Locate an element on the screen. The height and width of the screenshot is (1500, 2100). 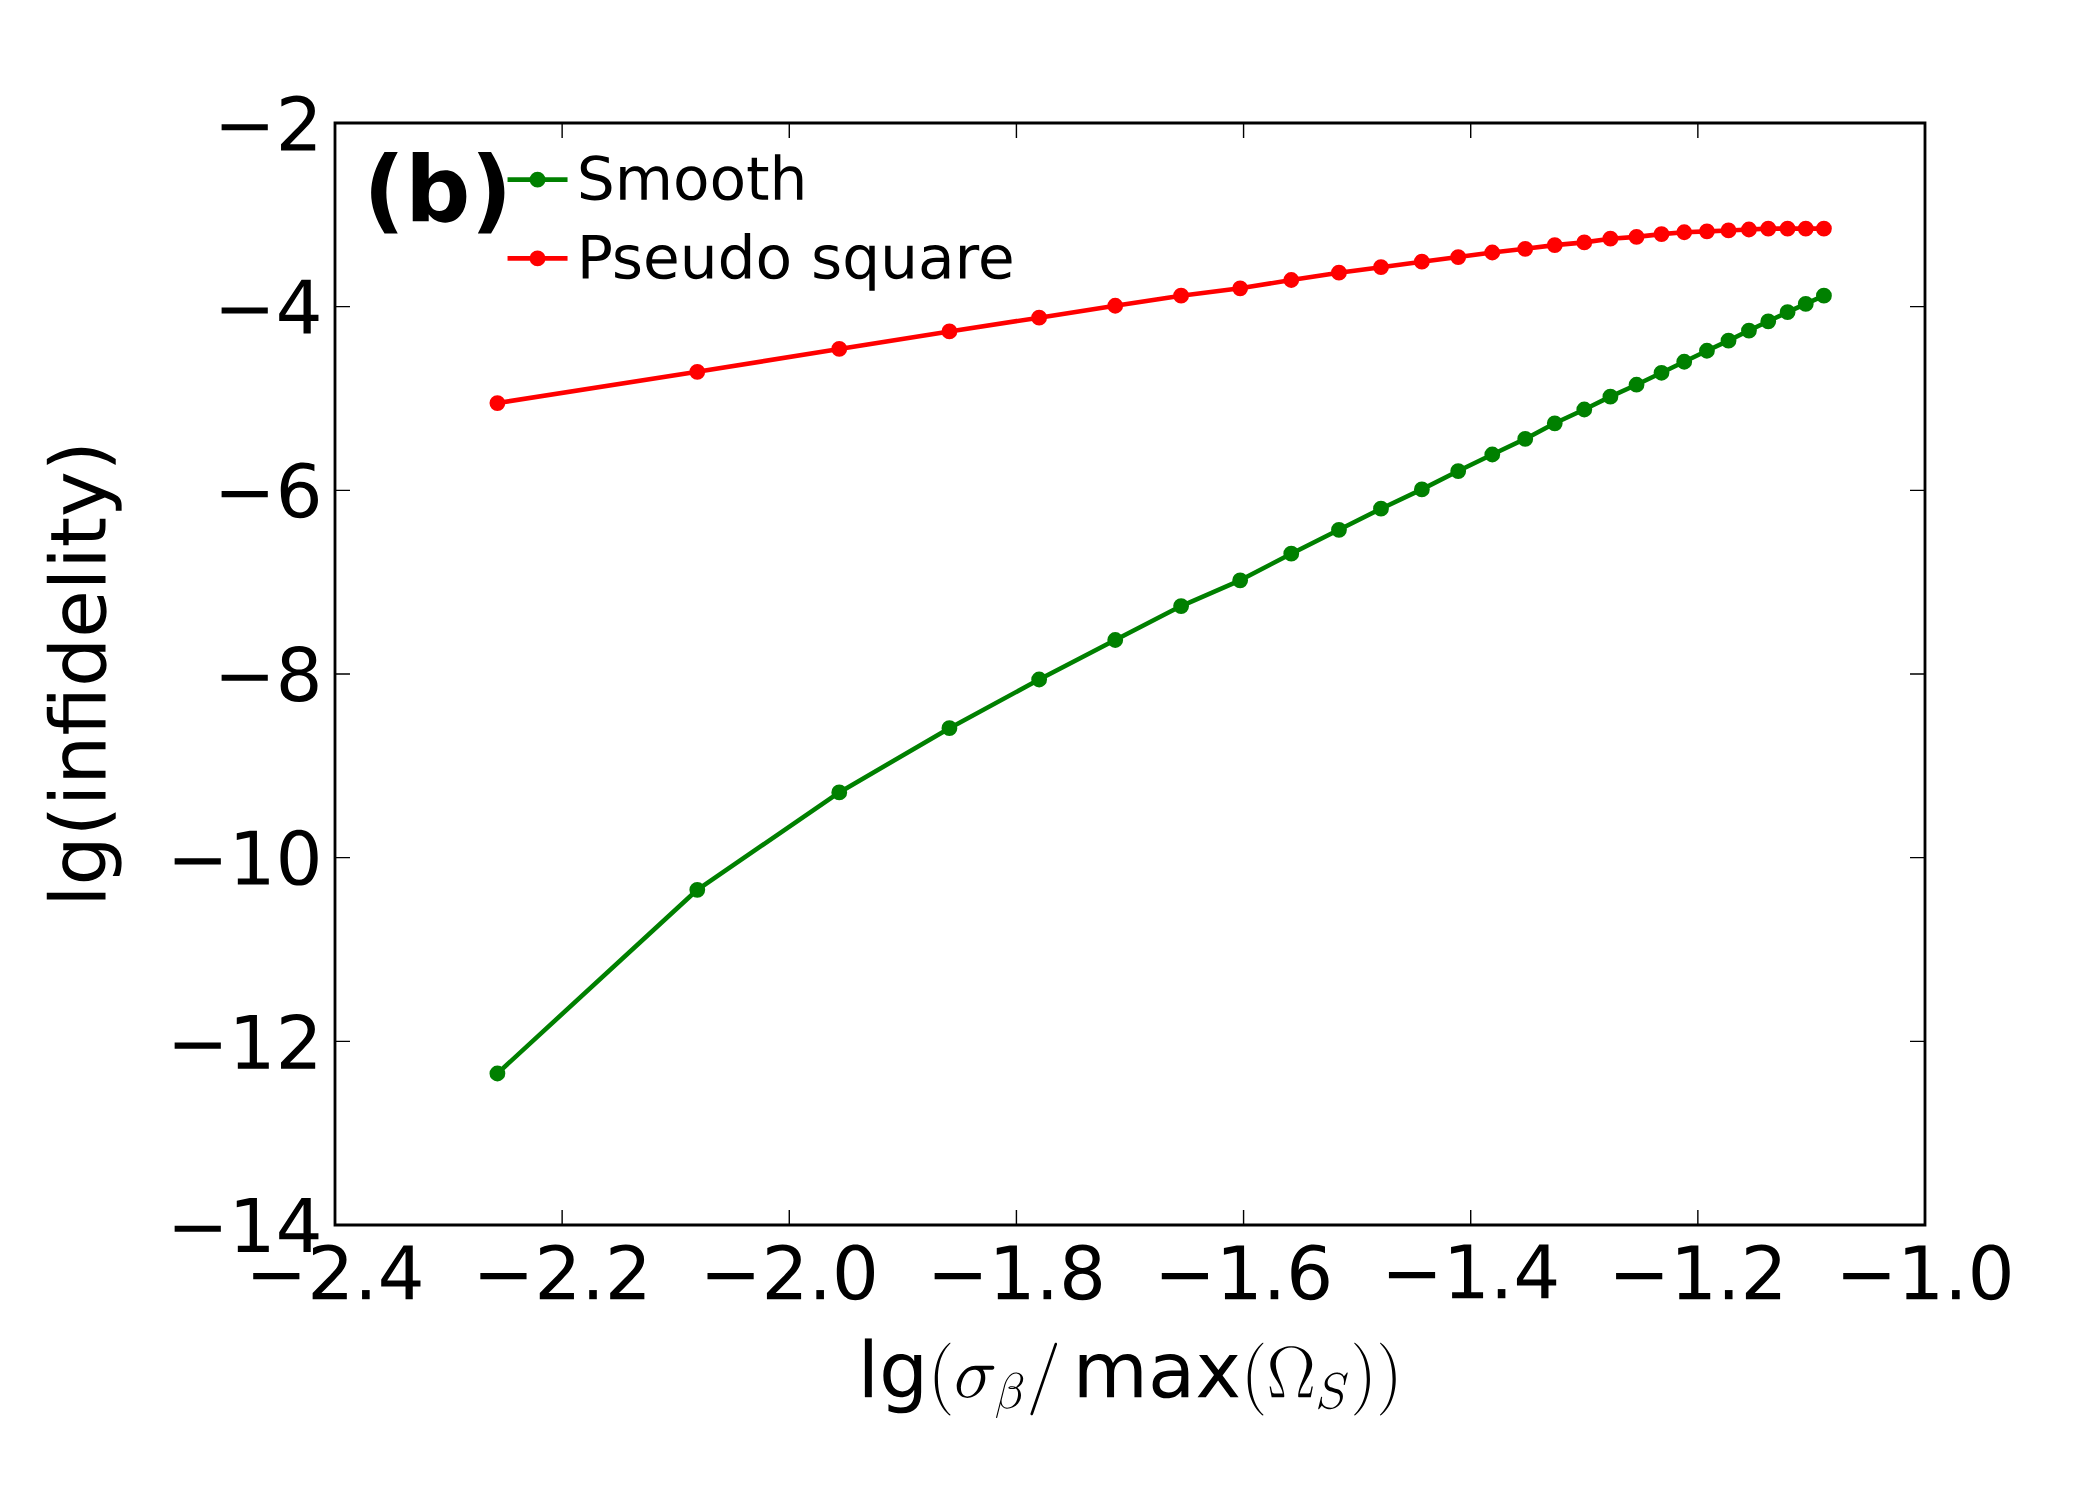
x-tick-label: −2.0 is located at coordinates (790, 1272).